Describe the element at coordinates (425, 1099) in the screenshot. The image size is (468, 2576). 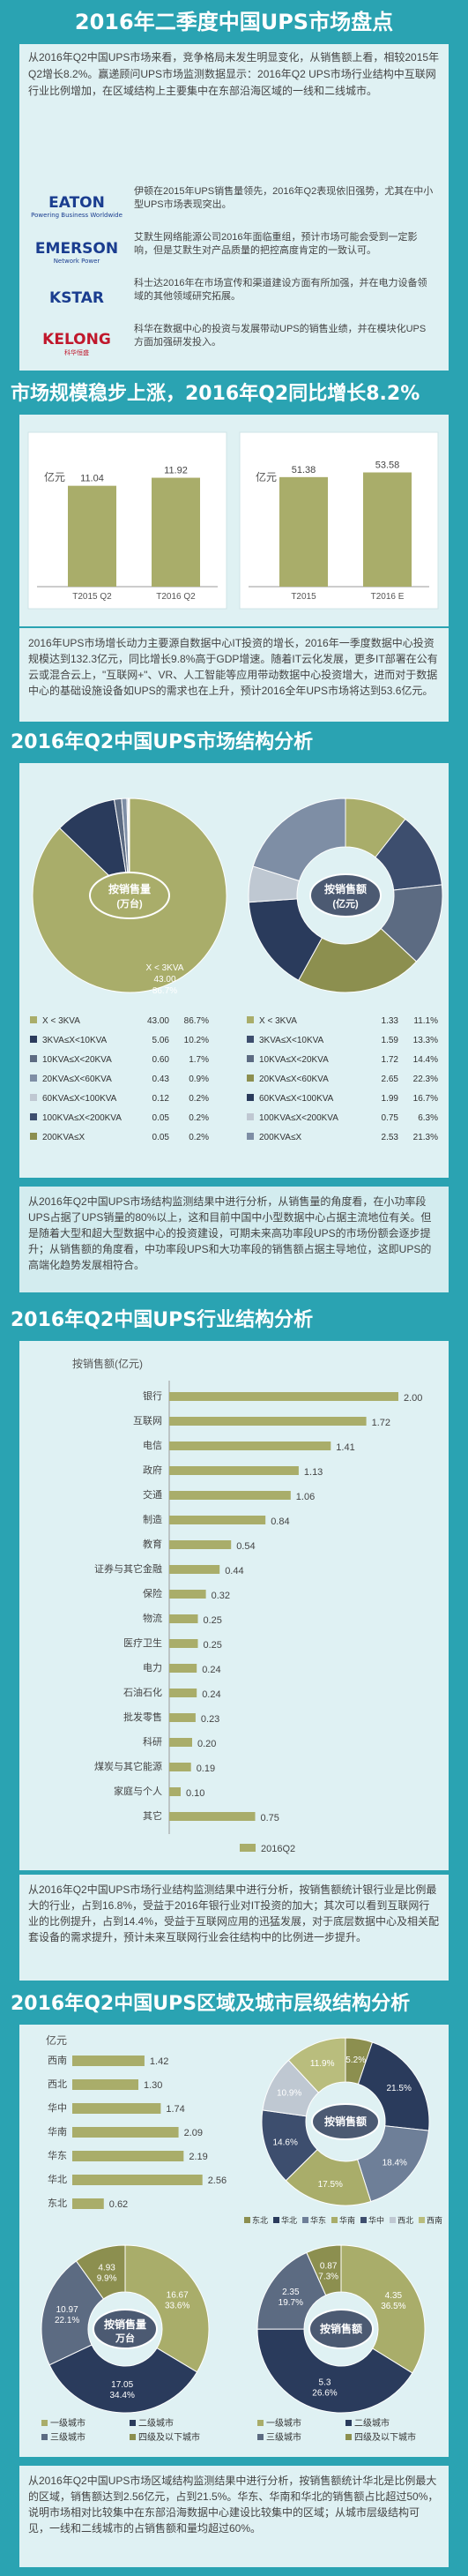
I see `legend-percent: 16.7%` at that location.